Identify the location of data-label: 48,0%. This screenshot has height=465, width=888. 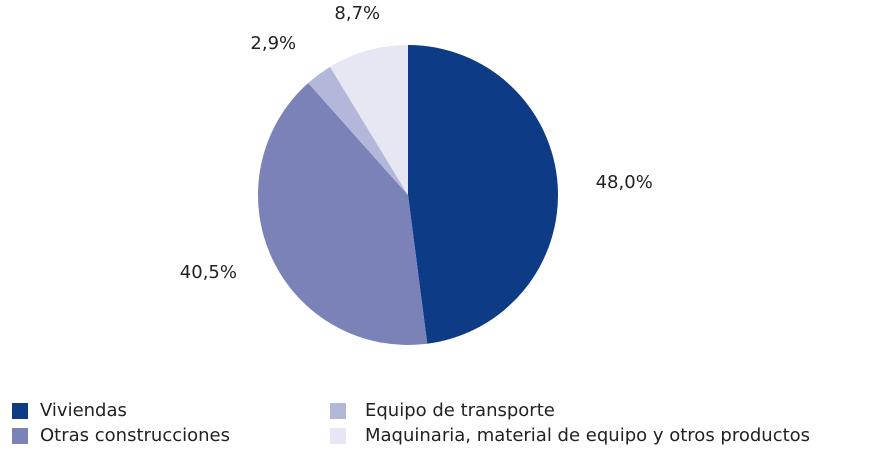
(624, 182).